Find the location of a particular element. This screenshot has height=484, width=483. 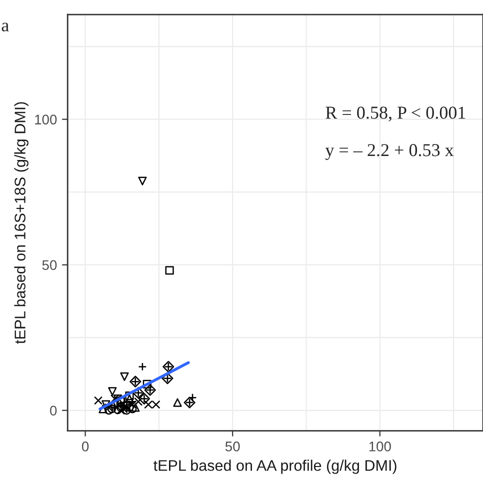

x-tick-label: 50 is located at coordinates (232, 447).